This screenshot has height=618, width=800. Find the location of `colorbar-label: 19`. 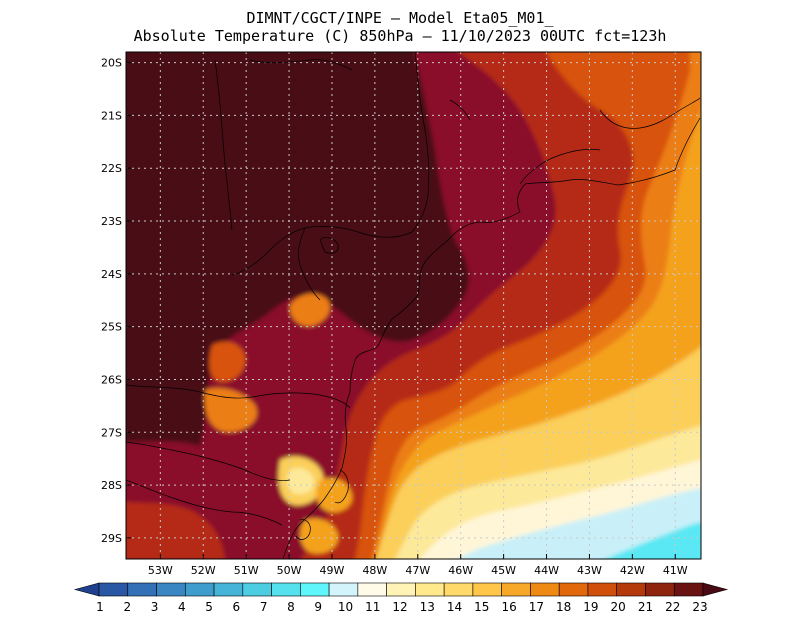

colorbar-label: 19 is located at coordinates (590, 607).